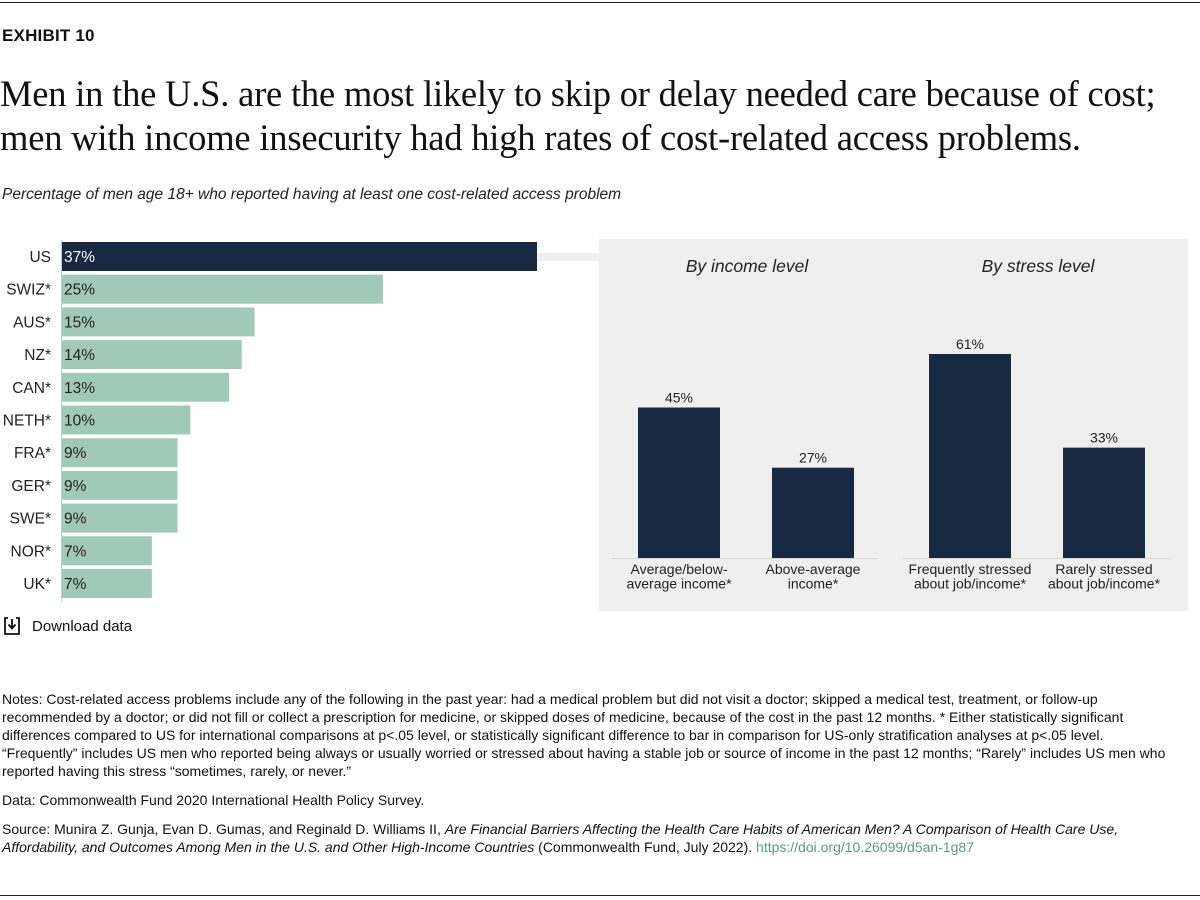  I want to click on bar-aus, so click(158, 322).